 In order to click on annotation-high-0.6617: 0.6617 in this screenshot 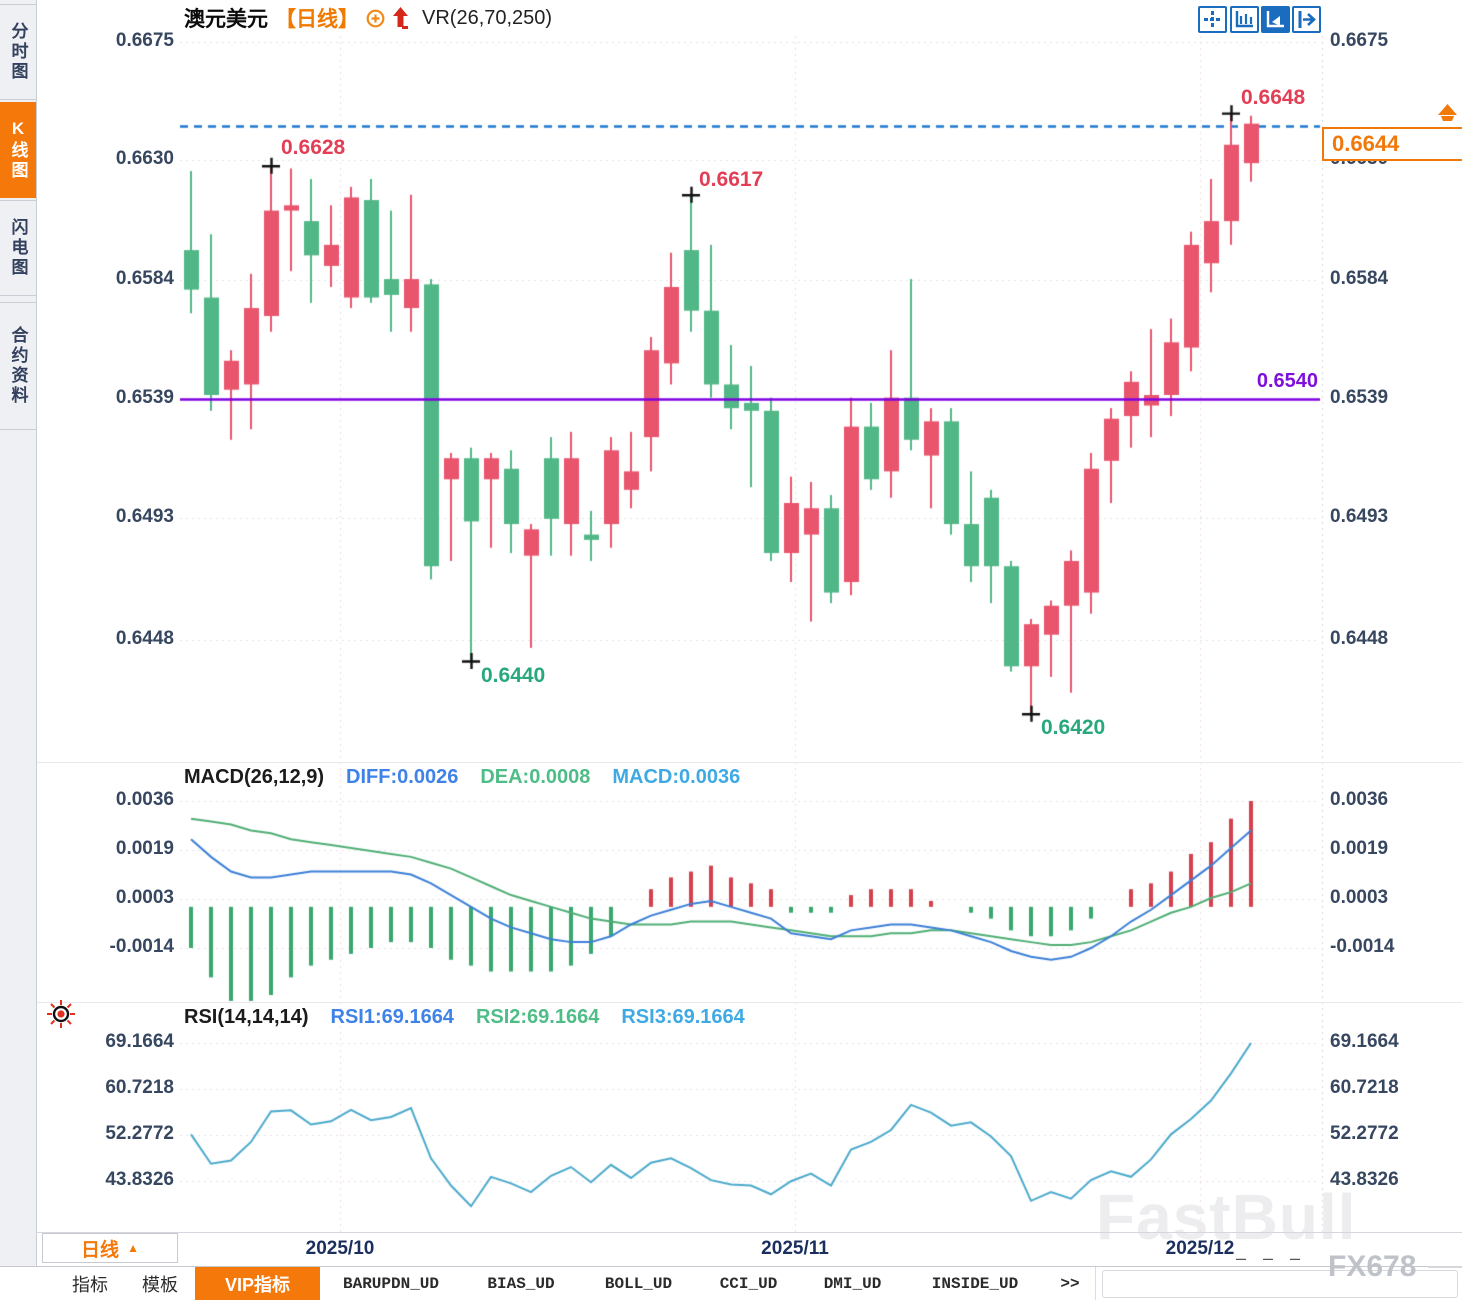, I will do `click(731, 179)`.